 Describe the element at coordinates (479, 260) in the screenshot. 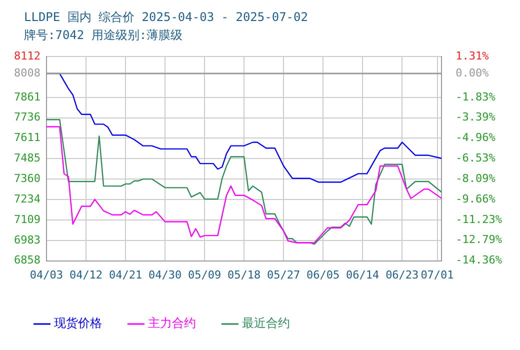

I see `y2-tick-label: -14.36%` at that location.